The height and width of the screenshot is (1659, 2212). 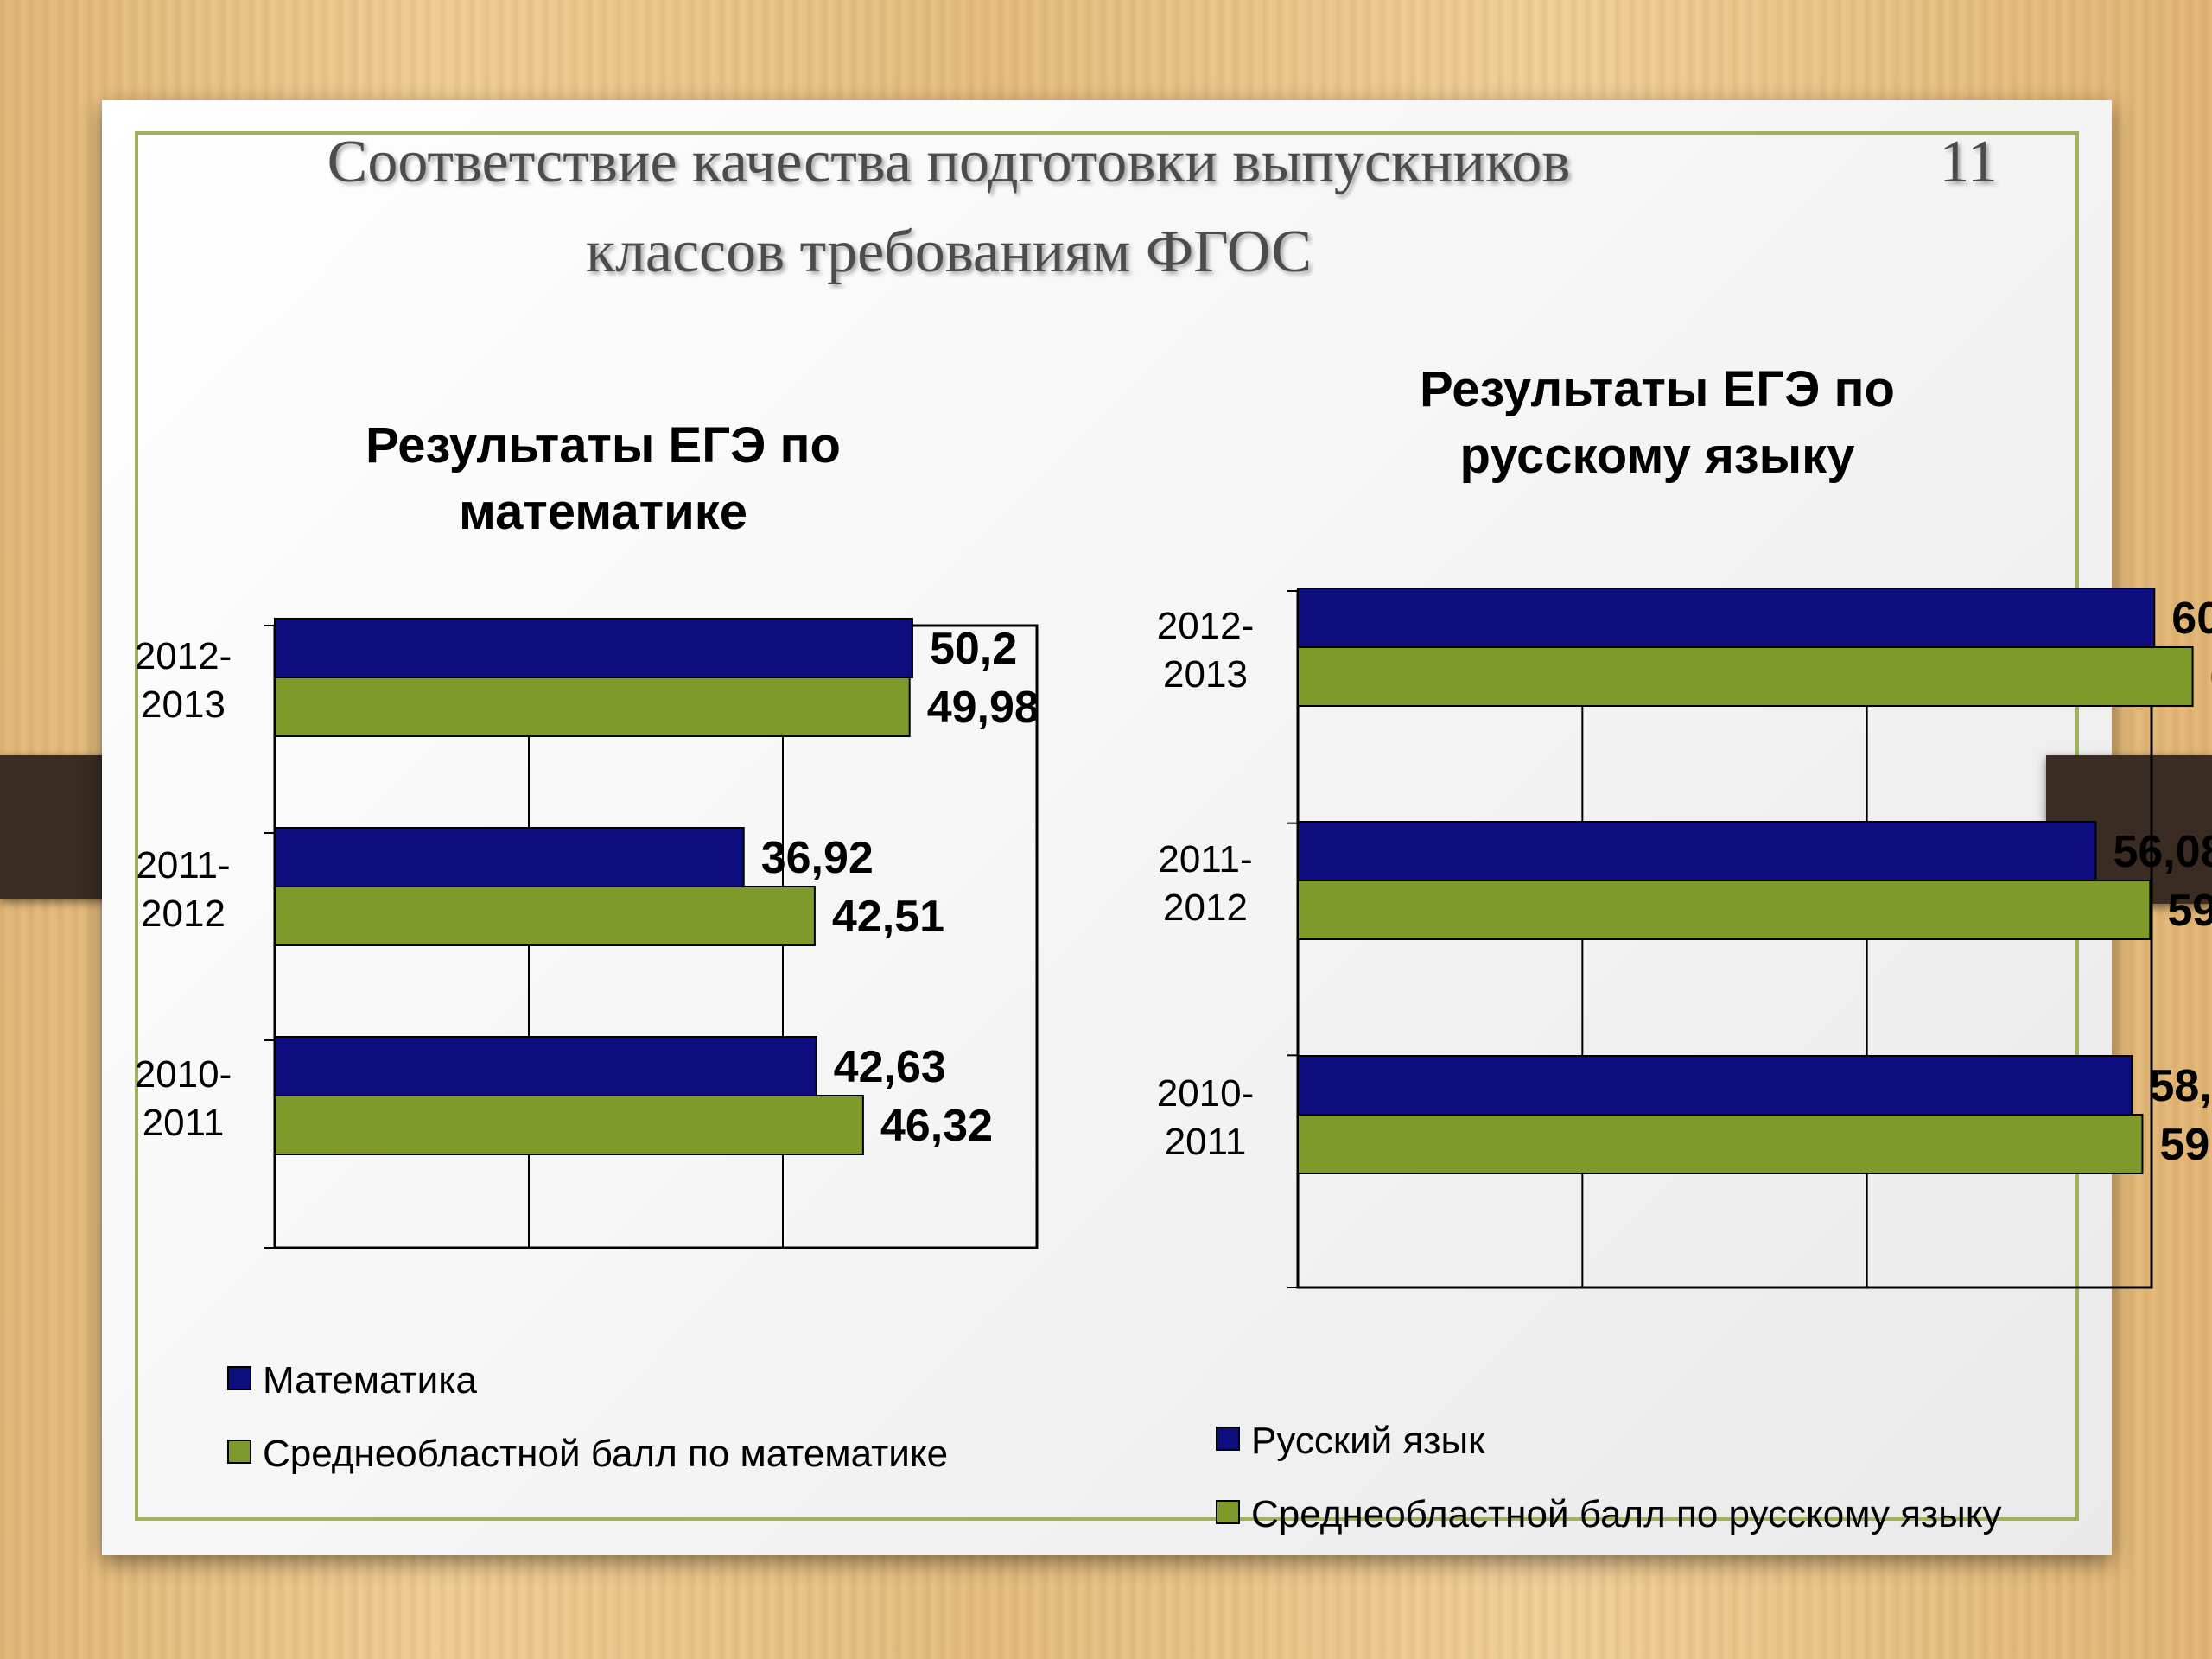 I want to click on data-label: 42,51, so click(x=888, y=917).